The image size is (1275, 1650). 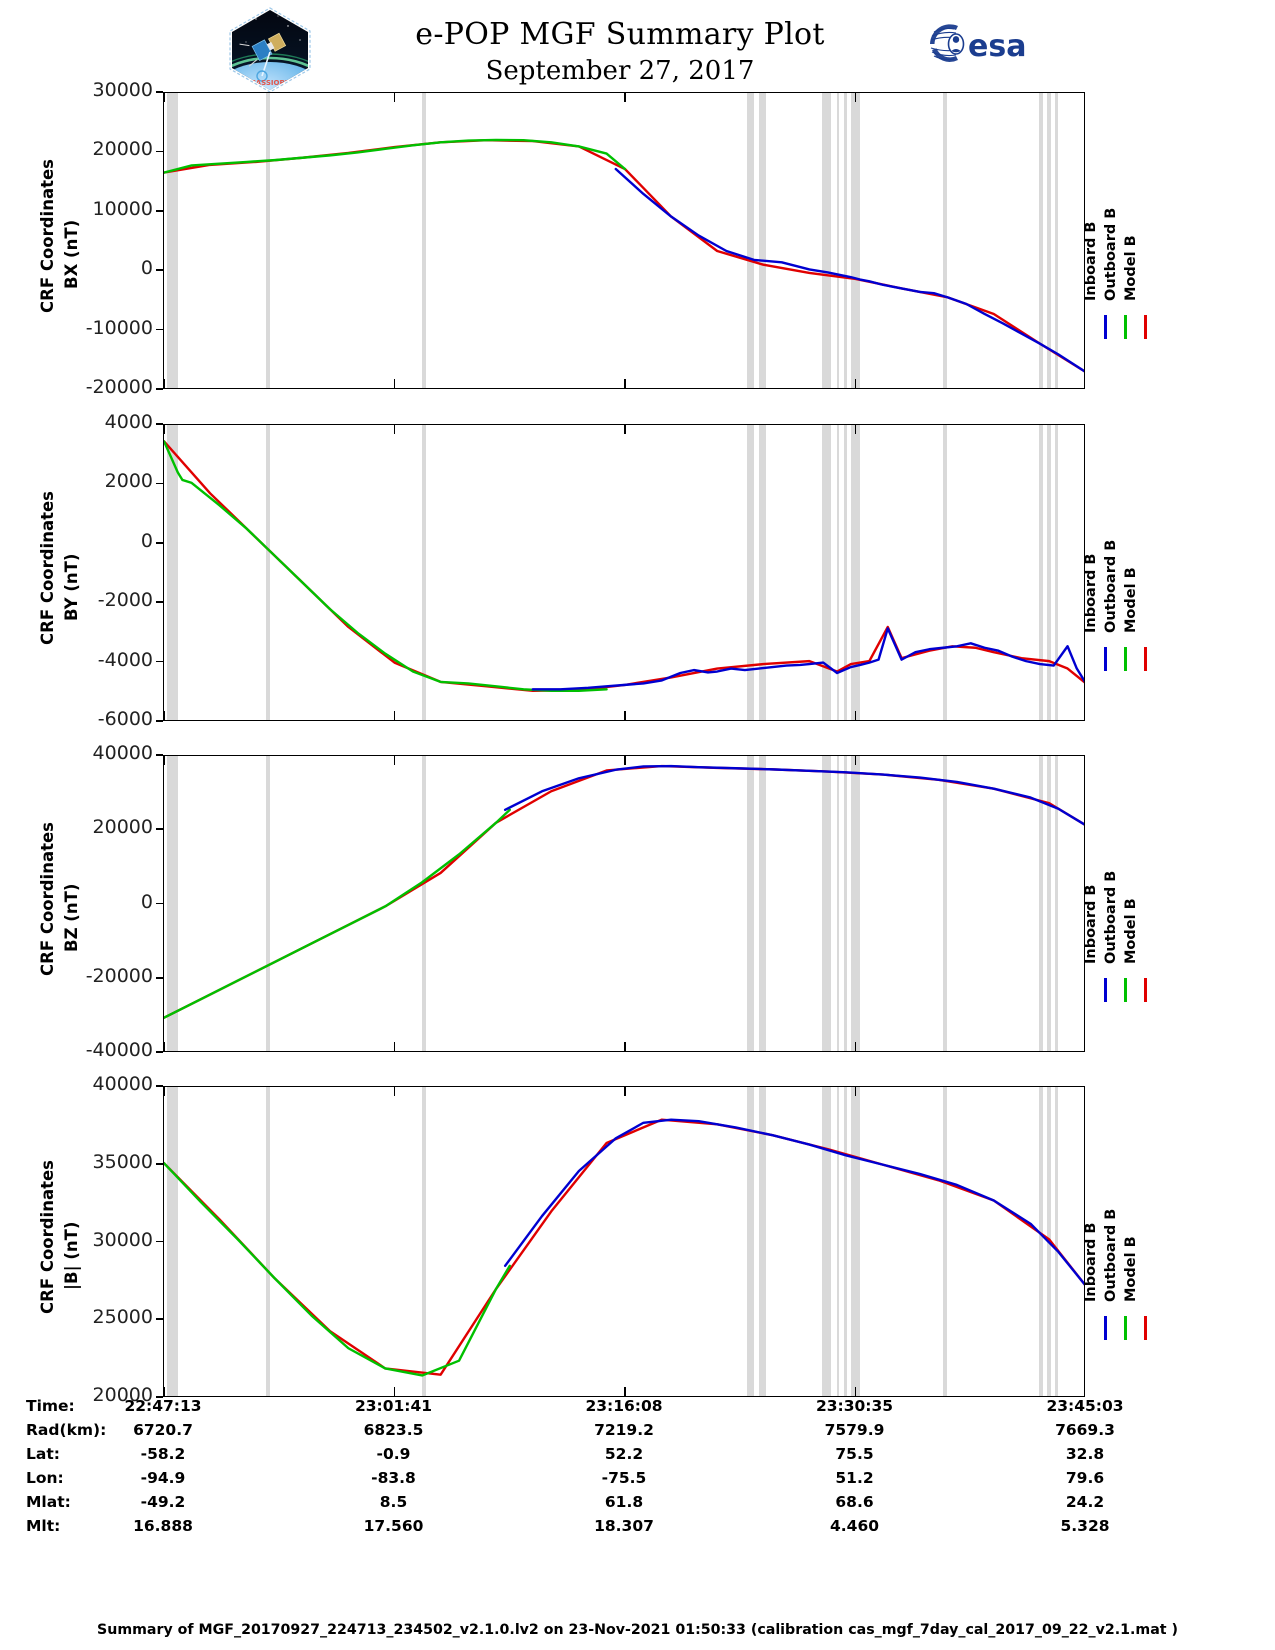 What do you see at coordinates (393, 1502) in the screenshot?
I see `ephemeris-value: 8.5` at bounding box center [393, 1502].